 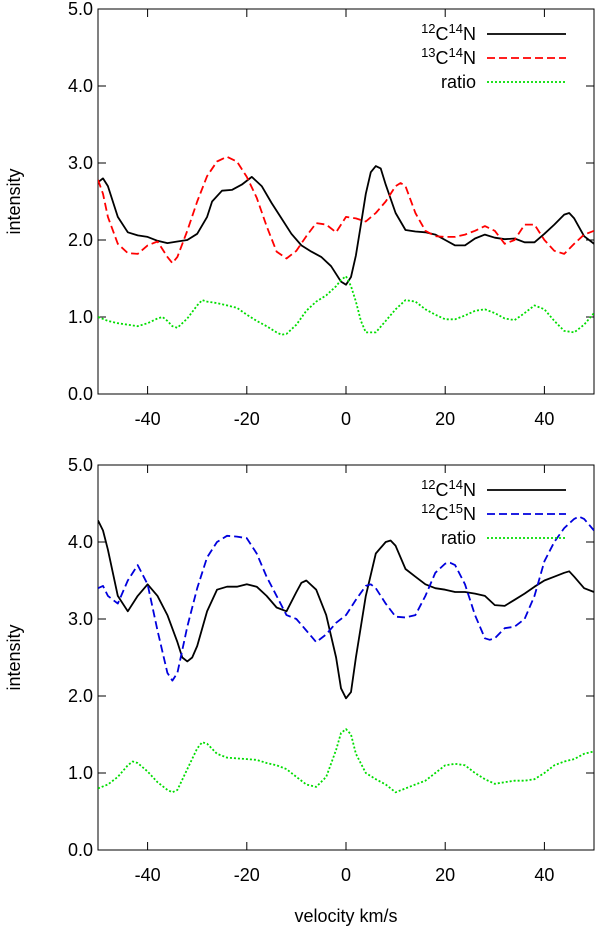 What do you see at coordinates (345, 916) in the screenshot?
I see `x-axis-label: velocity km/s` at bounding box center [345, 916].